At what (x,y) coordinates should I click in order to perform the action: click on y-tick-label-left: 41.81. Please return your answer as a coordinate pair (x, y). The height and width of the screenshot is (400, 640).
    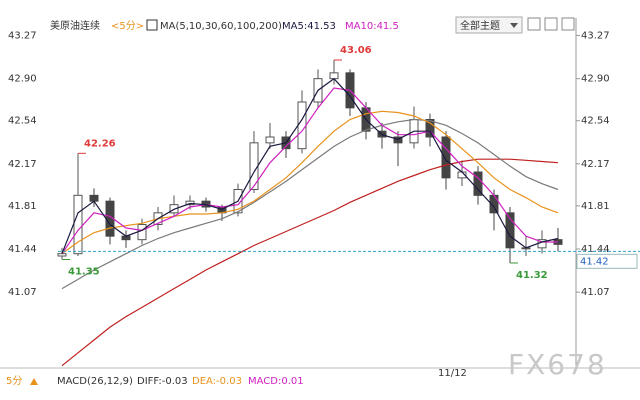
    Looking at the image, I should click on (22, 206).